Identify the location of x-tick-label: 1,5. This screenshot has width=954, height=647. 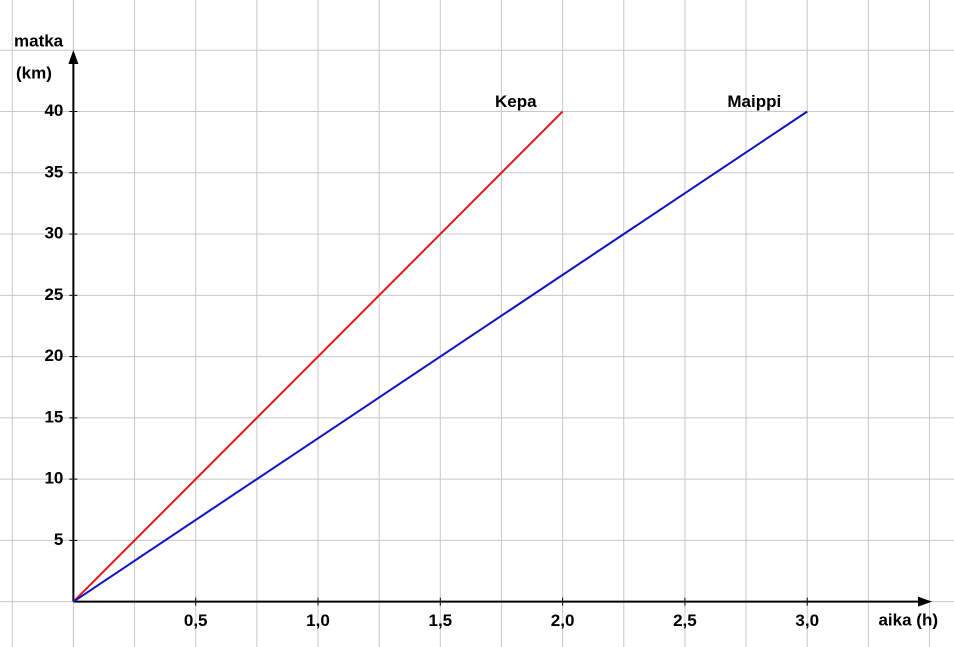
(440, 620).